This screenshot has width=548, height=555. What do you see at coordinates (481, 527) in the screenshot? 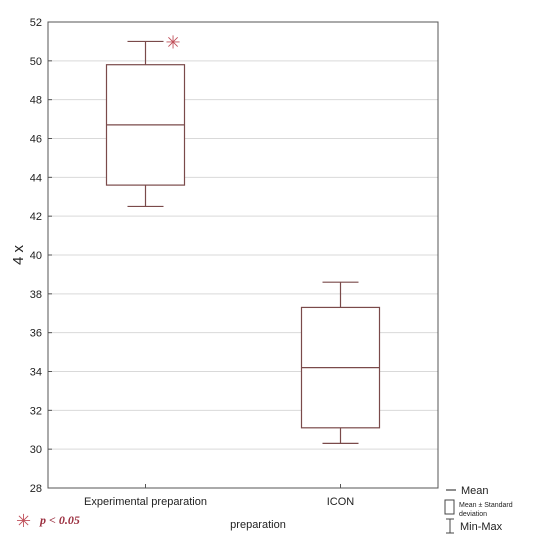
I see `legend-minmax-label: Min-Max` at bounding box center [481, 527].